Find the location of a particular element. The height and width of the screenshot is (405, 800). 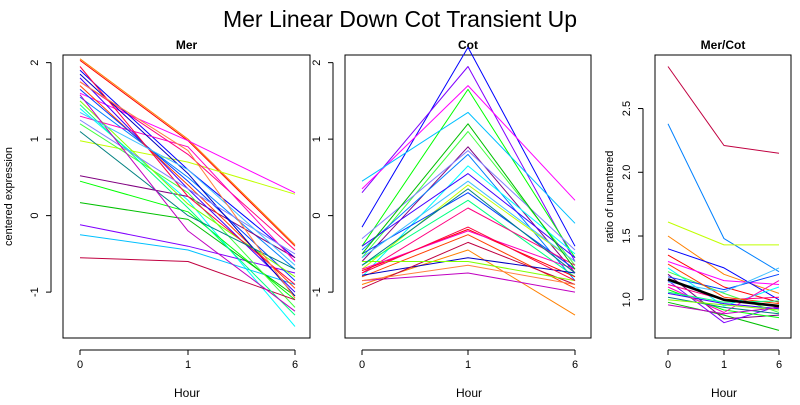

plot-frame is located at coordinates (723, 196).